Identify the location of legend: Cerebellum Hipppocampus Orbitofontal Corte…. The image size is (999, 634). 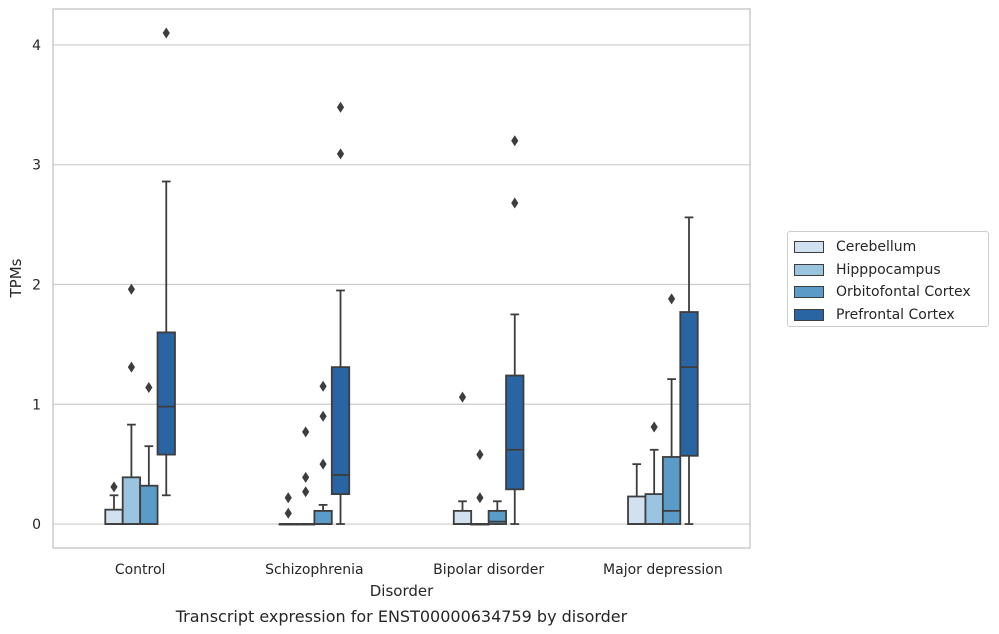
(888, 279).